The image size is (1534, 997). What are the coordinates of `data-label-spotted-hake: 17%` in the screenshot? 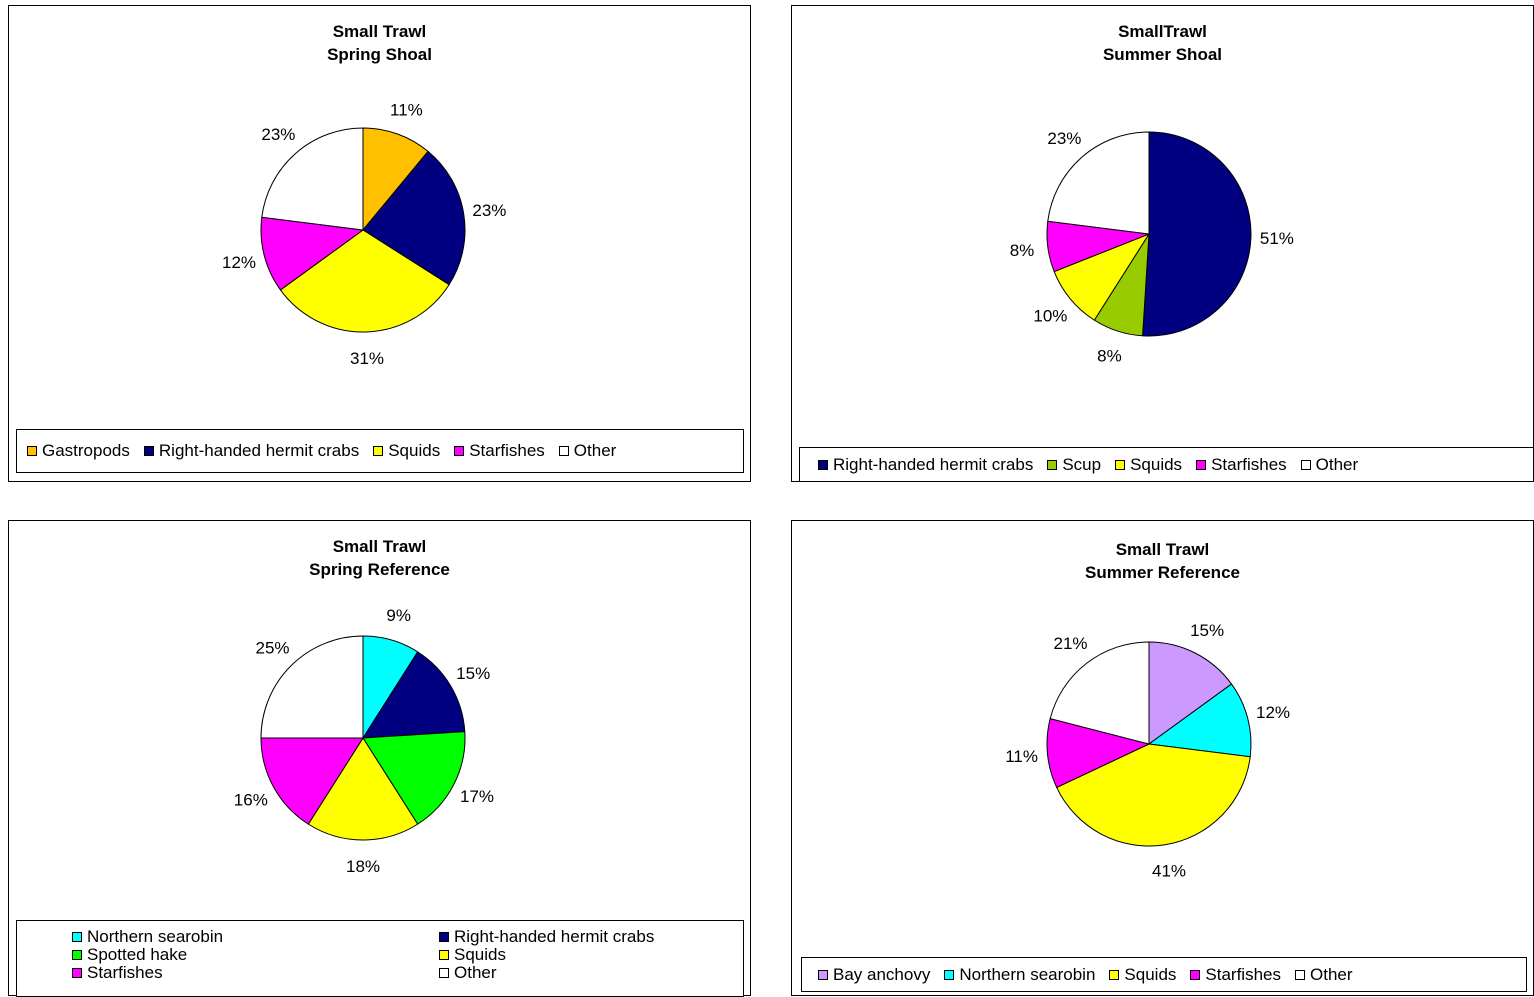 It's located at (477, 796).